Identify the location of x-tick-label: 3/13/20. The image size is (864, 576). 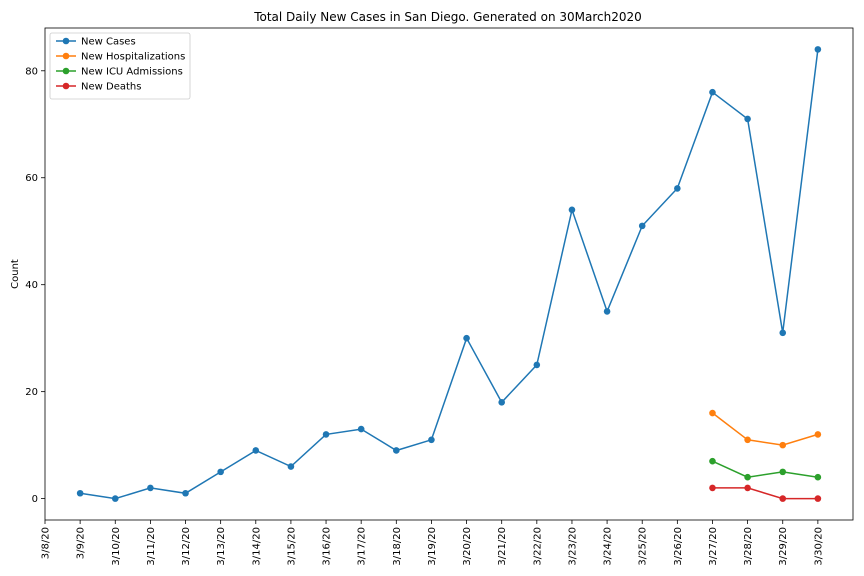
(221, 546).